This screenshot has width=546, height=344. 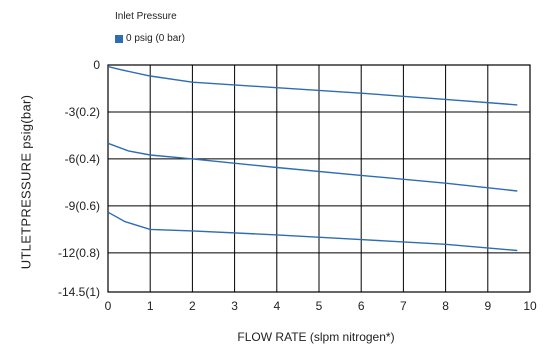 I want to click on x-tick-label: 2, so click(x=192, y=306).